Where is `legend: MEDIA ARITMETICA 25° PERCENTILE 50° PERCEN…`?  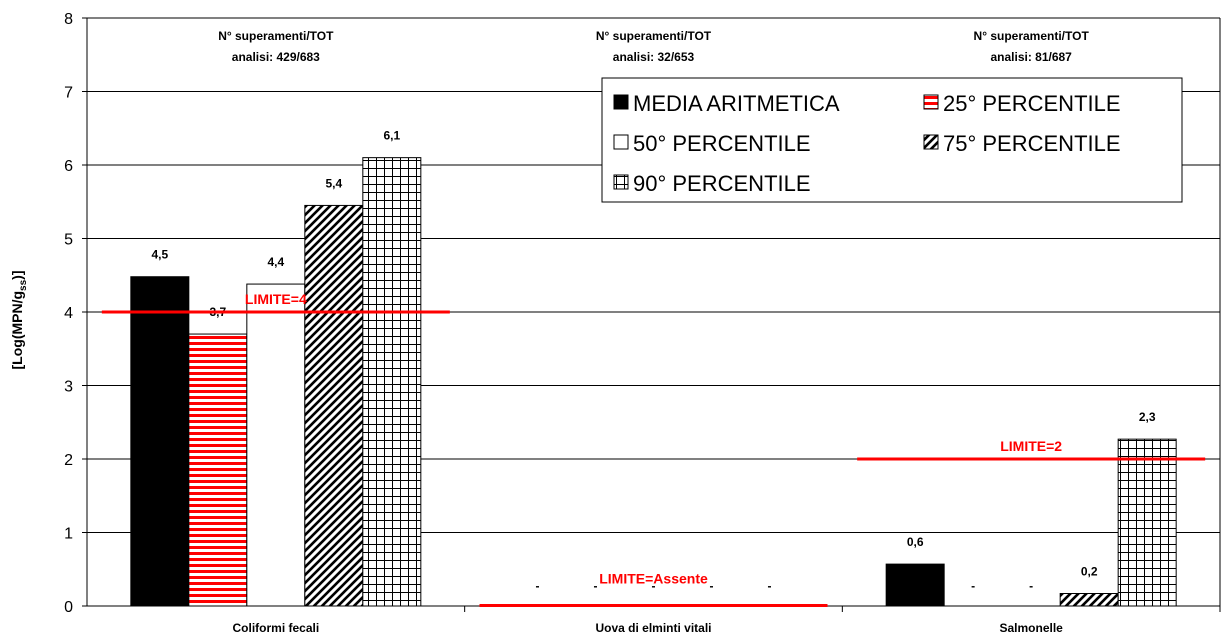 legend: MEDIA ARITMETICA 25° PERCENTILE 50° PERCEN… is located at coordinates (892, 140).